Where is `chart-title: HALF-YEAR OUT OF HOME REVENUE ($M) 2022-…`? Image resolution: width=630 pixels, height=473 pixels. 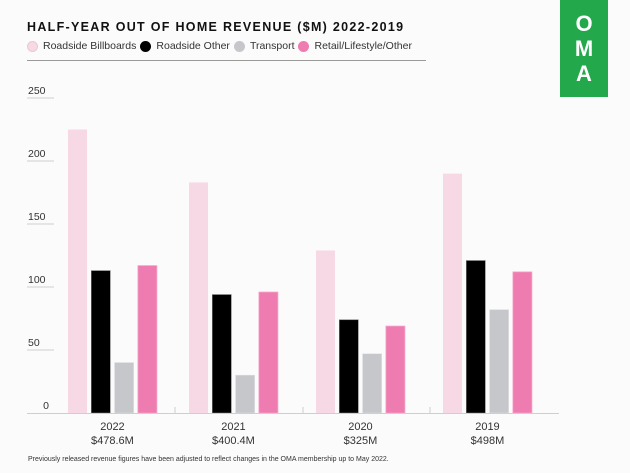 chart-title: HALF-YEAR OUT OF HOME REVENUE ($M) 2022-… is located at coordinates (216, 27).